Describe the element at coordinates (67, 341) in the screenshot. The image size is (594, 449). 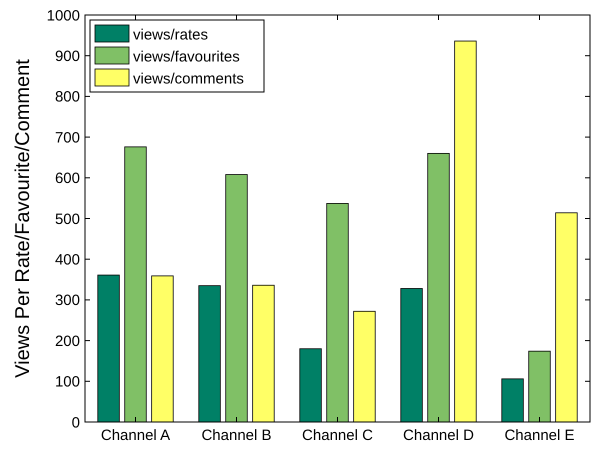
I see `y-tick-label: 200` at that location.